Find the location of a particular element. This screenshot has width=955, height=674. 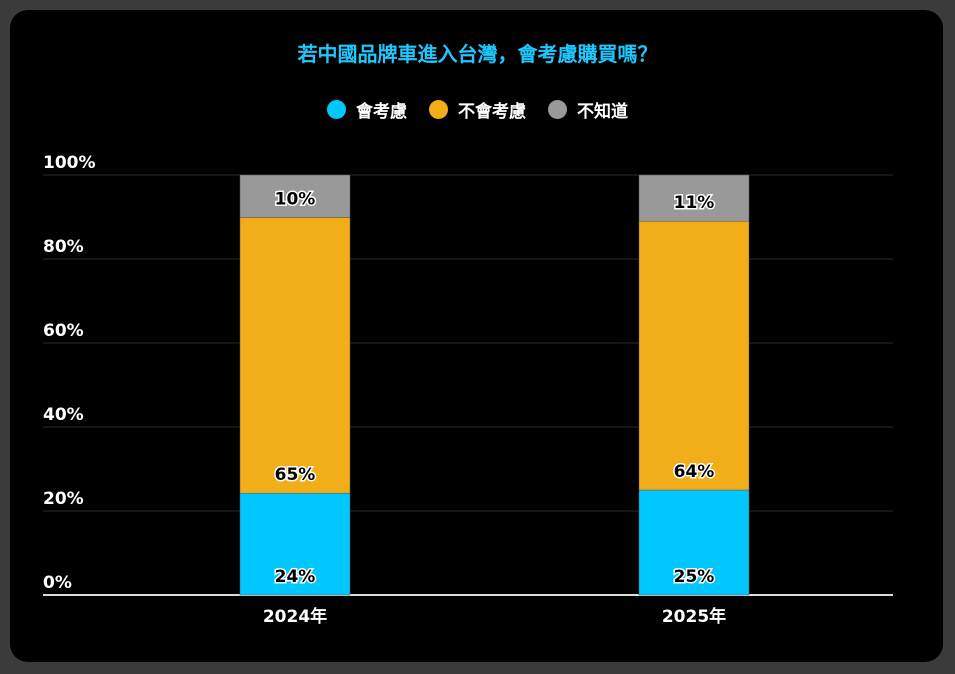

legend-item-unknown: 不知道 is located at coordinates (588, 109).